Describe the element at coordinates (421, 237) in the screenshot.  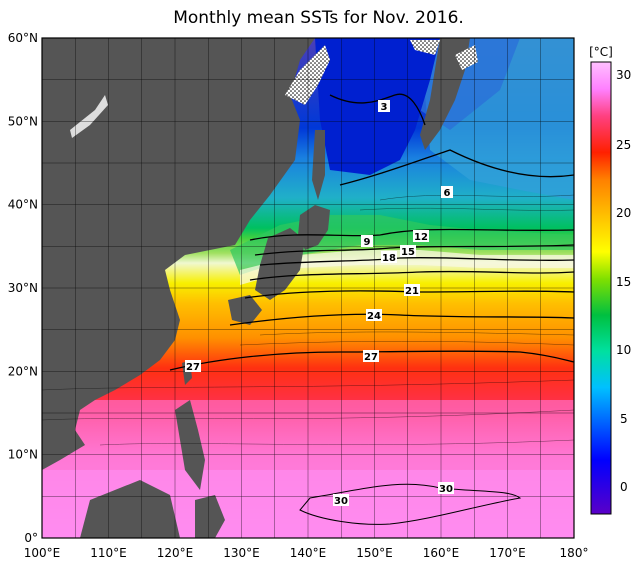
I see `contour-label-12: 12` at that location.